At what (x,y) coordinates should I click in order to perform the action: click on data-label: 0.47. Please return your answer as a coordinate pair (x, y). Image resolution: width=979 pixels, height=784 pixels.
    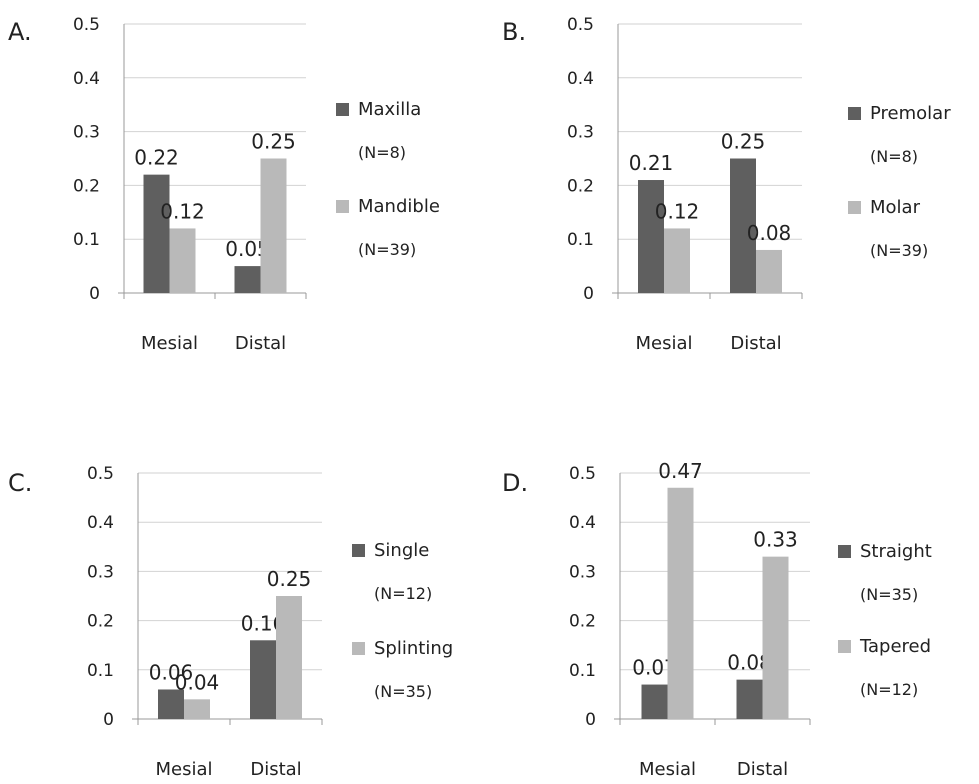
    Looking at the image, I should click on (680, 471).